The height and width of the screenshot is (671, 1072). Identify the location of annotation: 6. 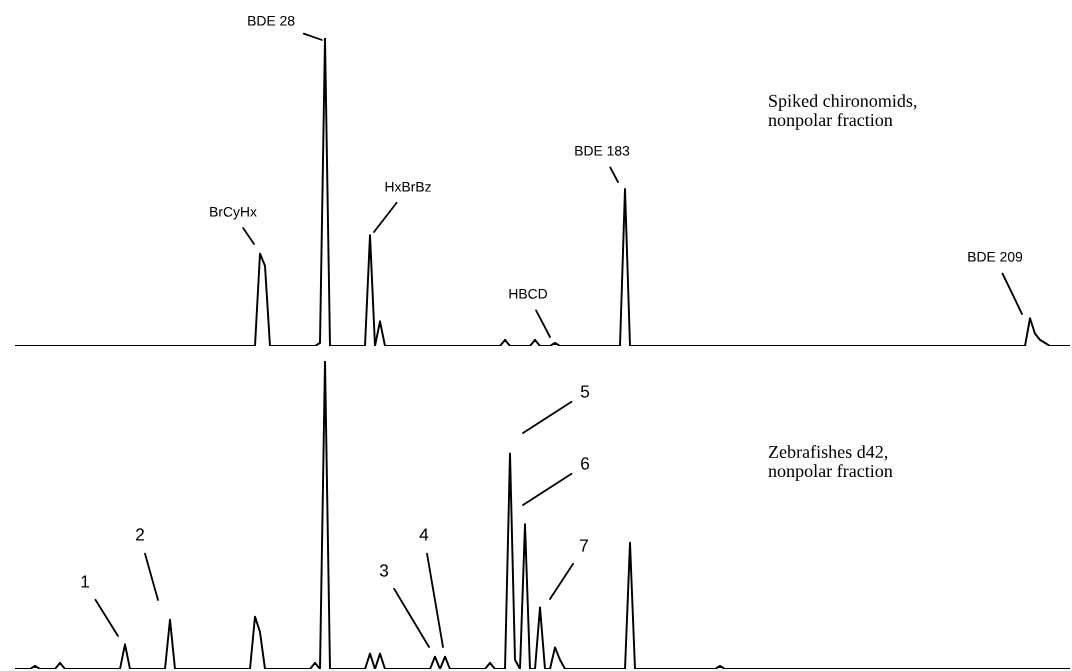
(585, 463).